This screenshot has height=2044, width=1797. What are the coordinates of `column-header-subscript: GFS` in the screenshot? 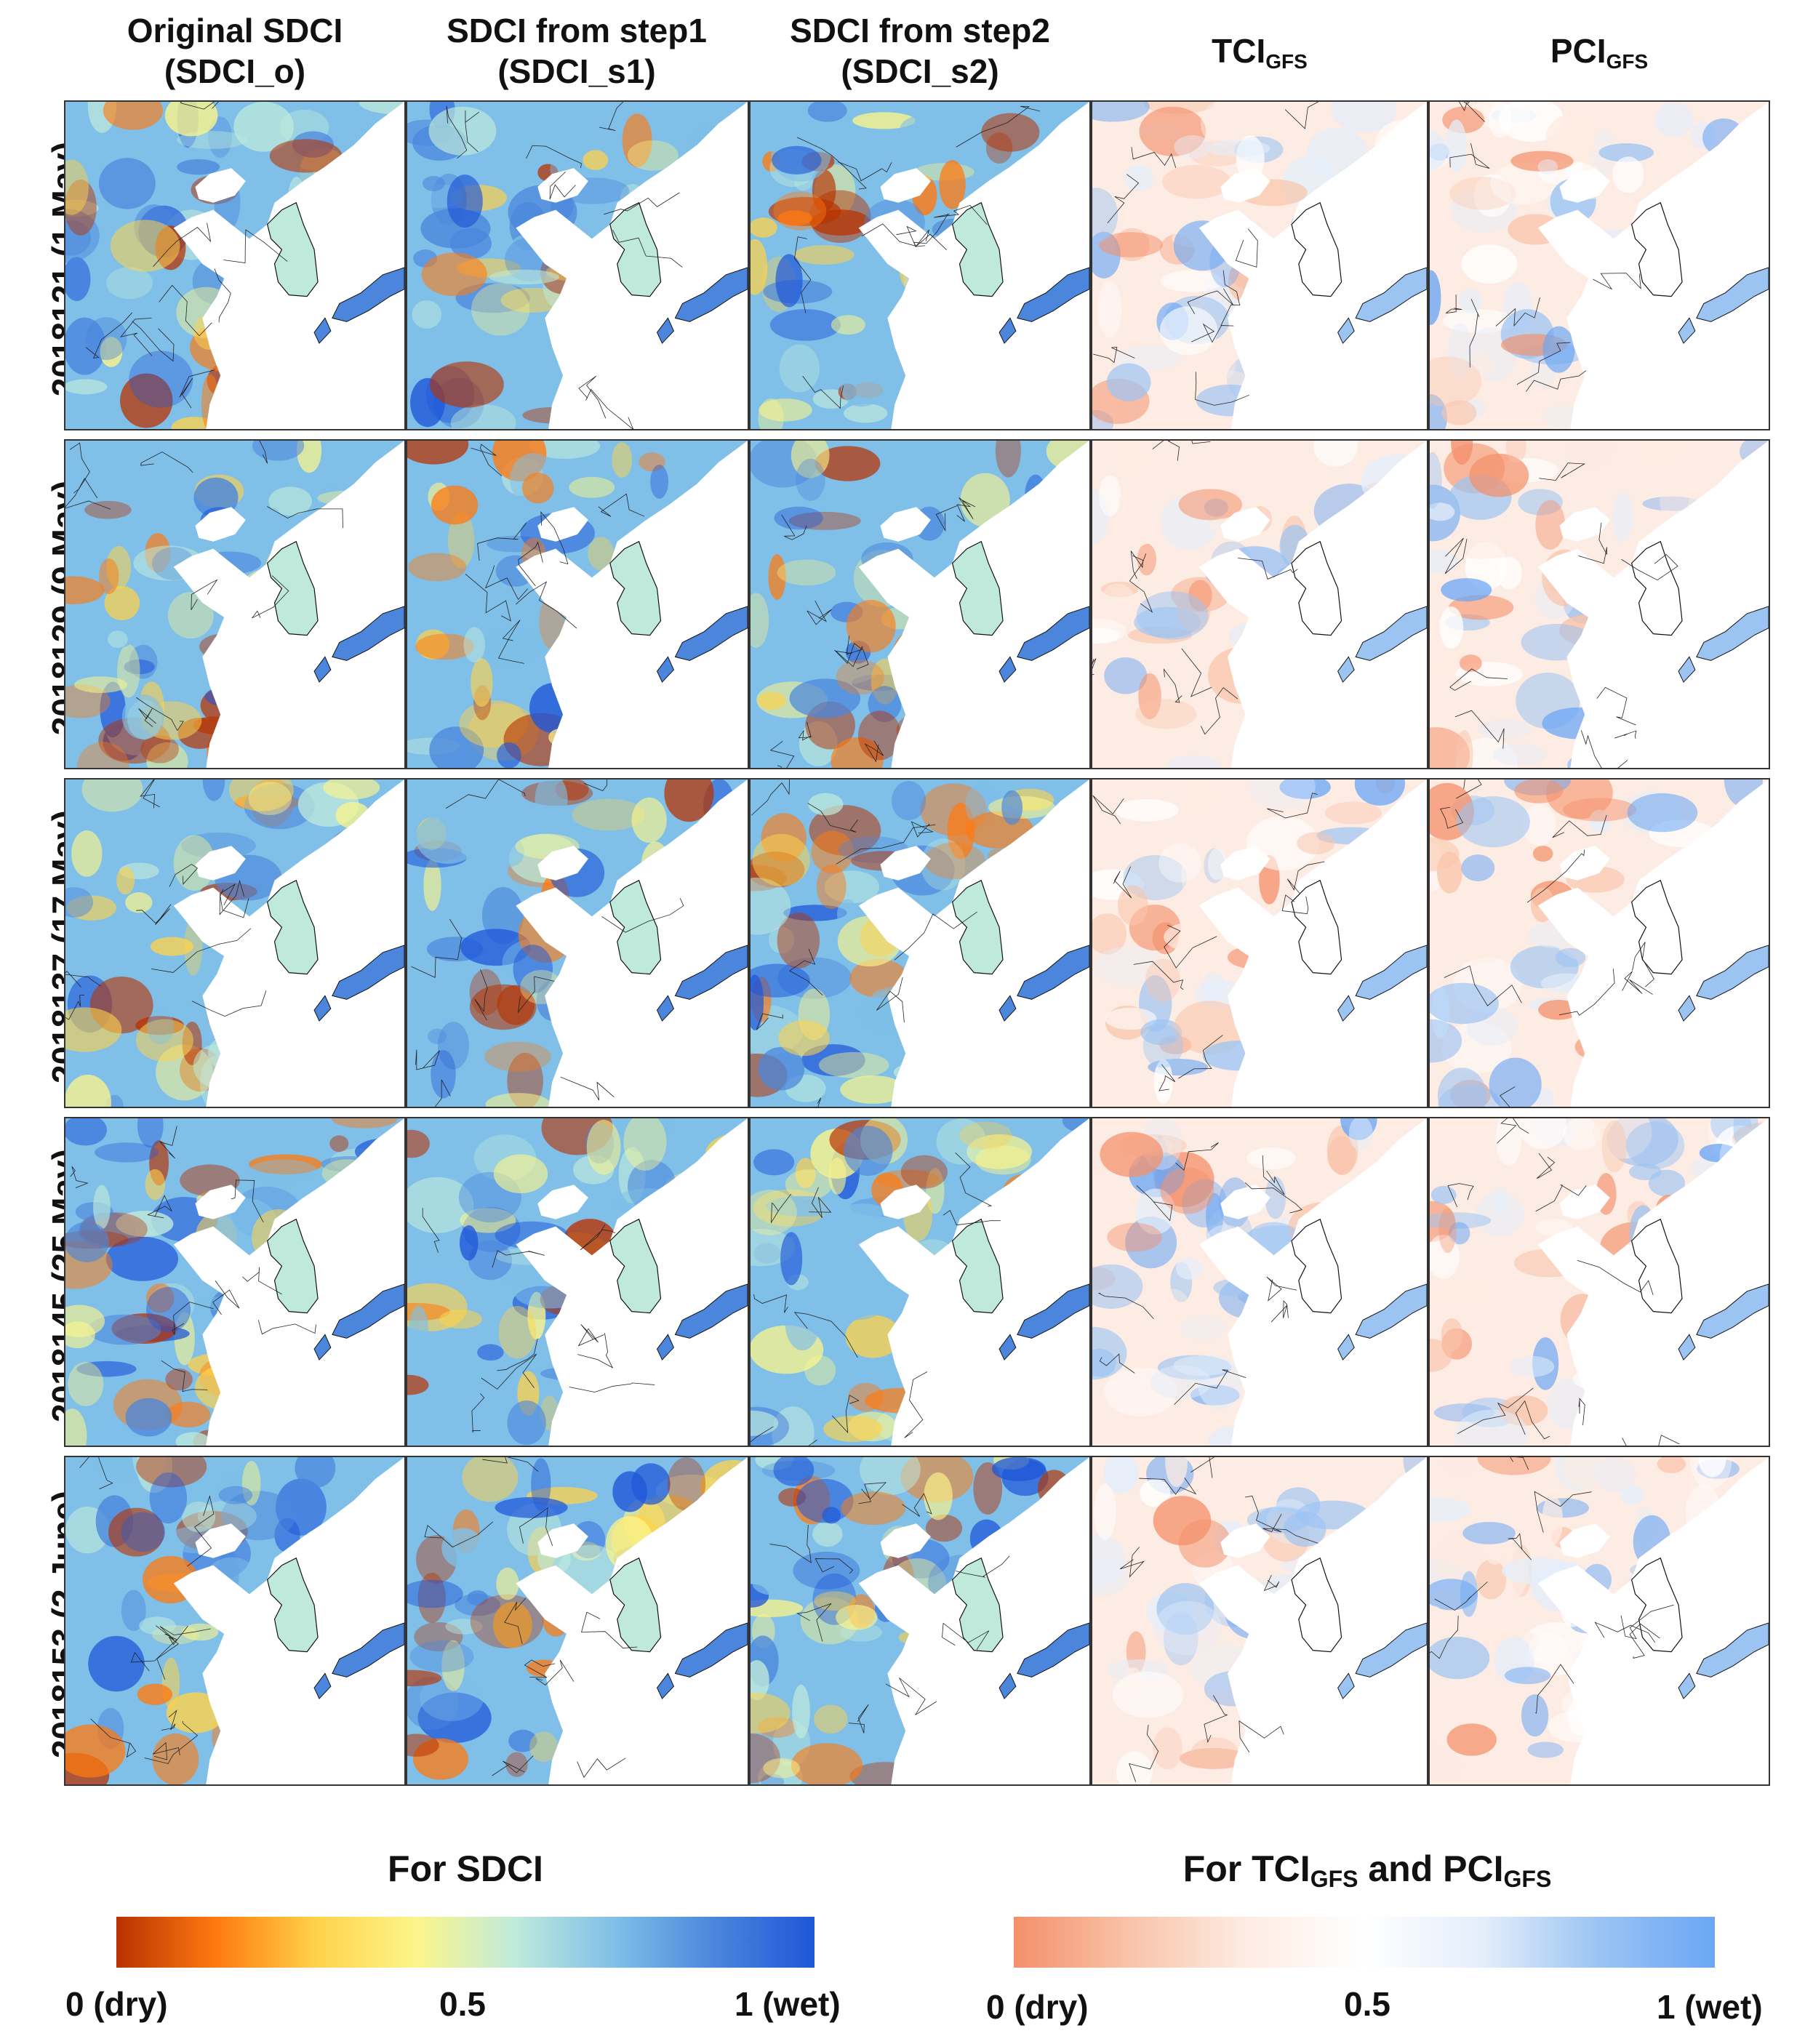 It's located at (1286, 61).